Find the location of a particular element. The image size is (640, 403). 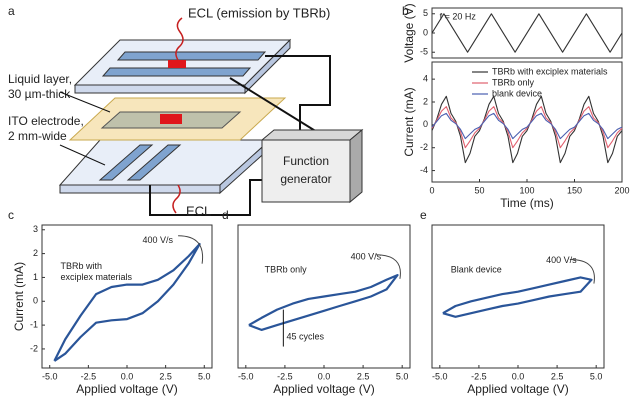

y-tick-label: -1 is located at coordinates (34, 324).